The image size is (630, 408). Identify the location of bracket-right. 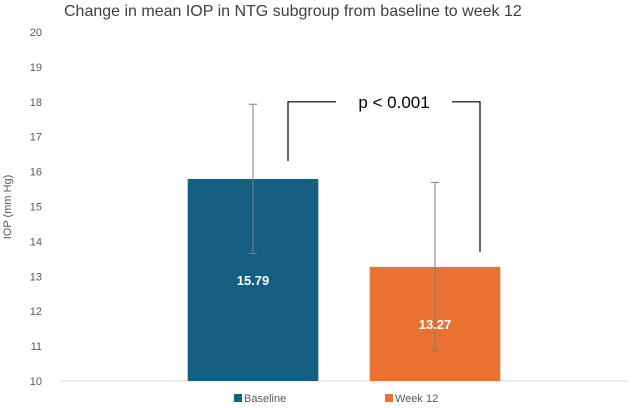
(466, 176).